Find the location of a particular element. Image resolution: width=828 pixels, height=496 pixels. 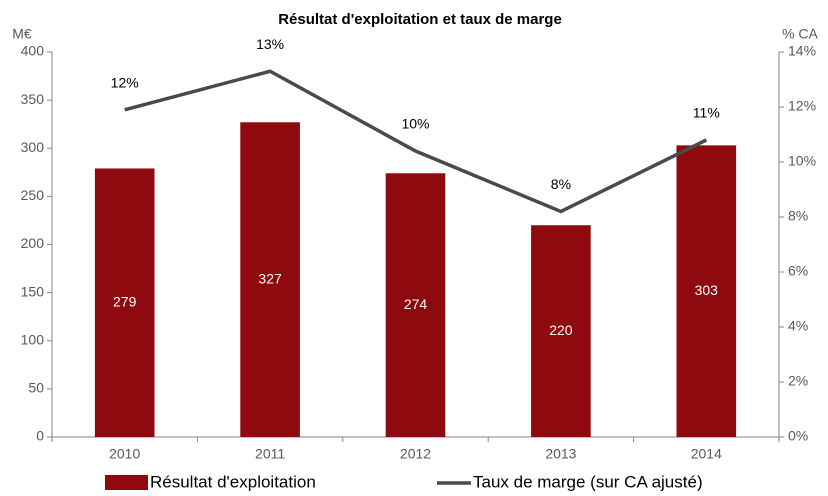

bar-label: 274 is located at coordinates (416, 304).